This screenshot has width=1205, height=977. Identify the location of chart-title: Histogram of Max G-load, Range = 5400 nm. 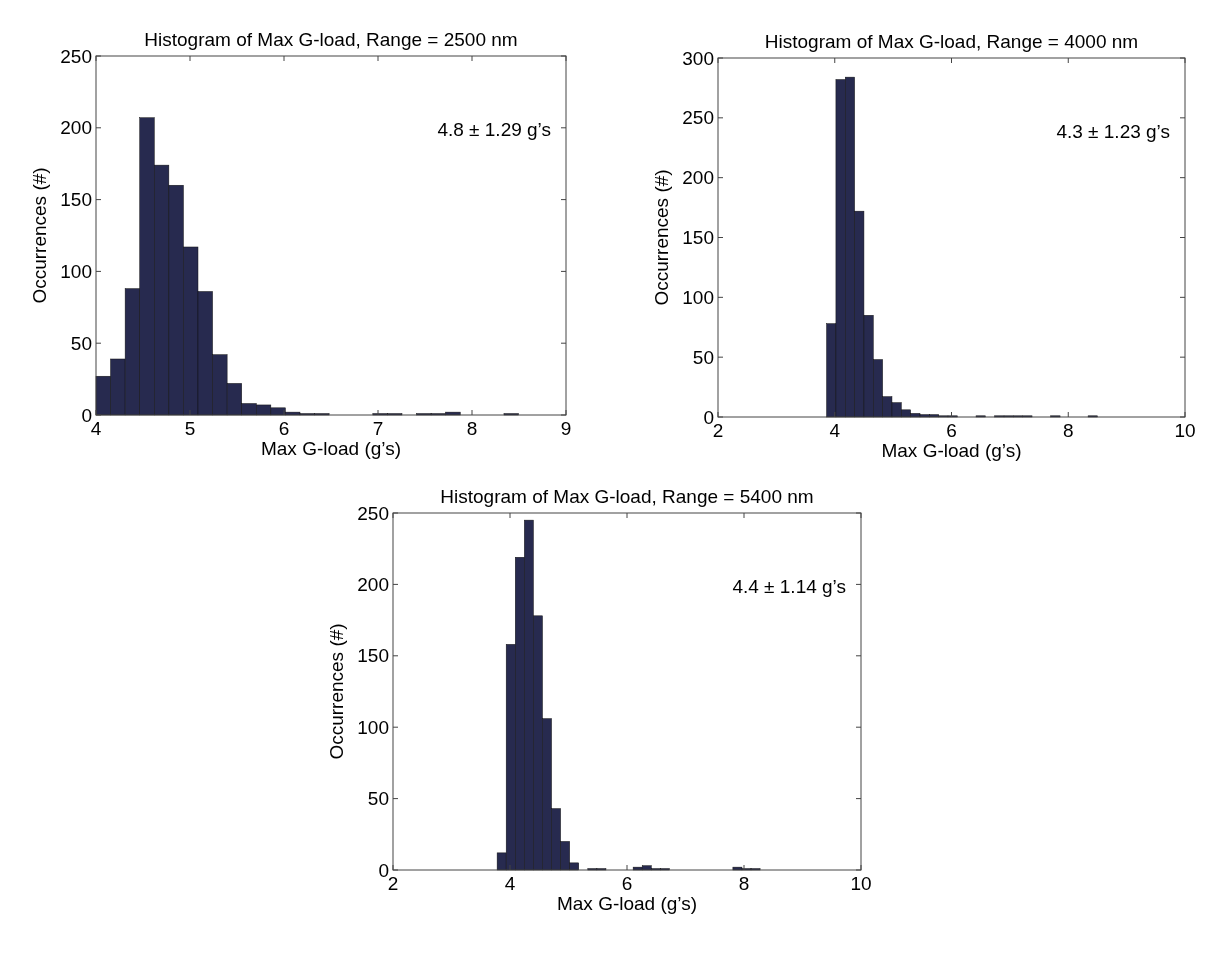
(627, 496).